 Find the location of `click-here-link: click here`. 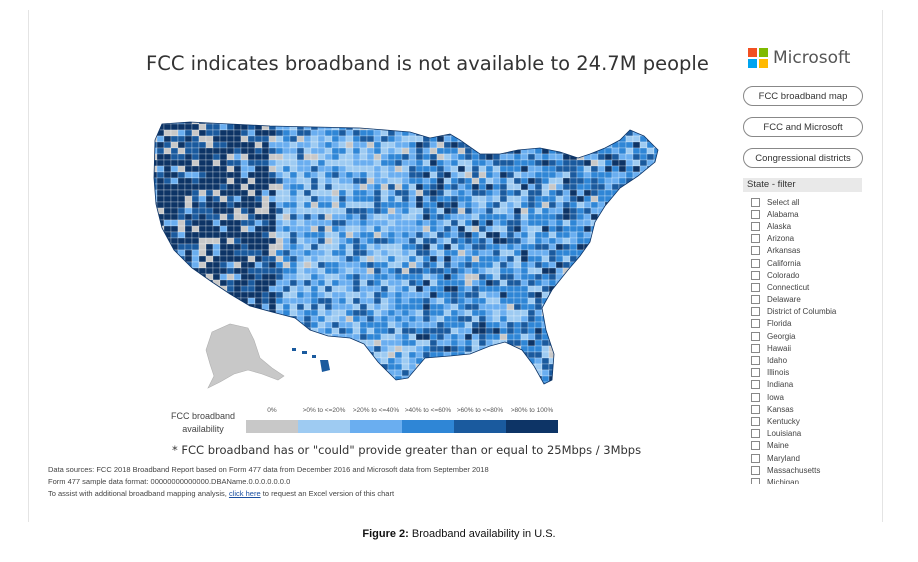

click-here-link: click here is located at coordinates (244, 493).